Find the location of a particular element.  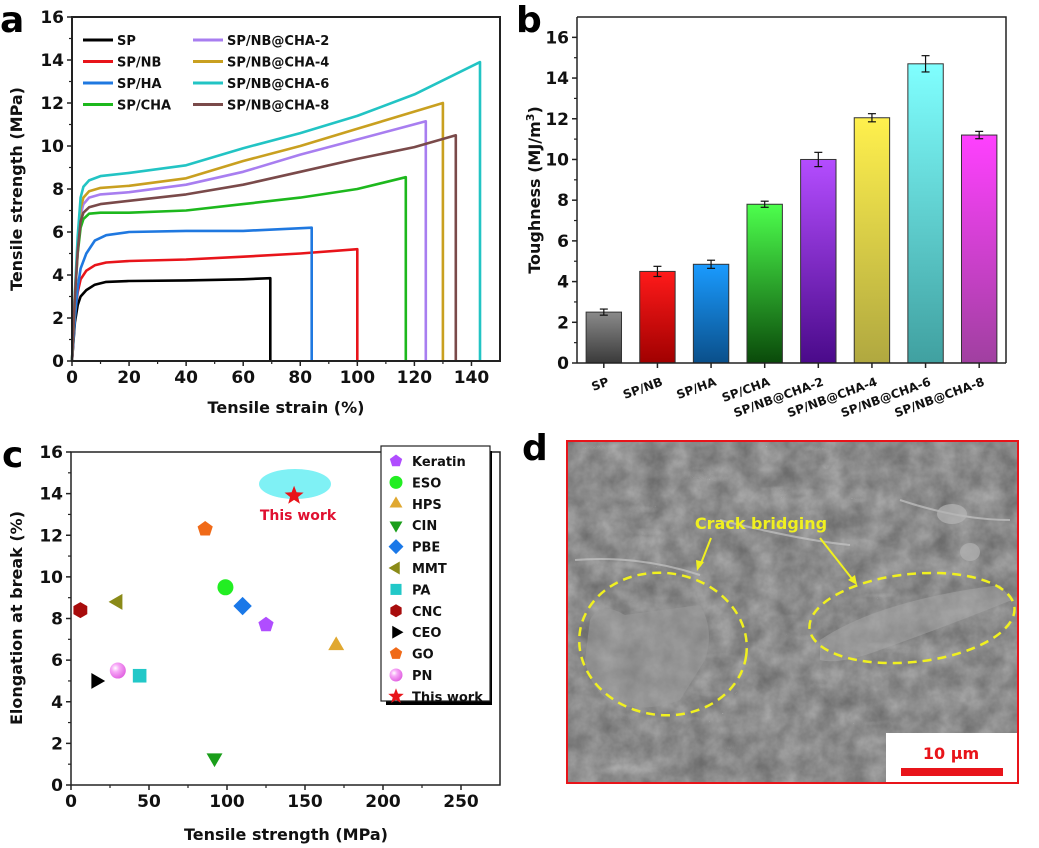

sem-bridge-fiber is located at coordinates (916, 623).